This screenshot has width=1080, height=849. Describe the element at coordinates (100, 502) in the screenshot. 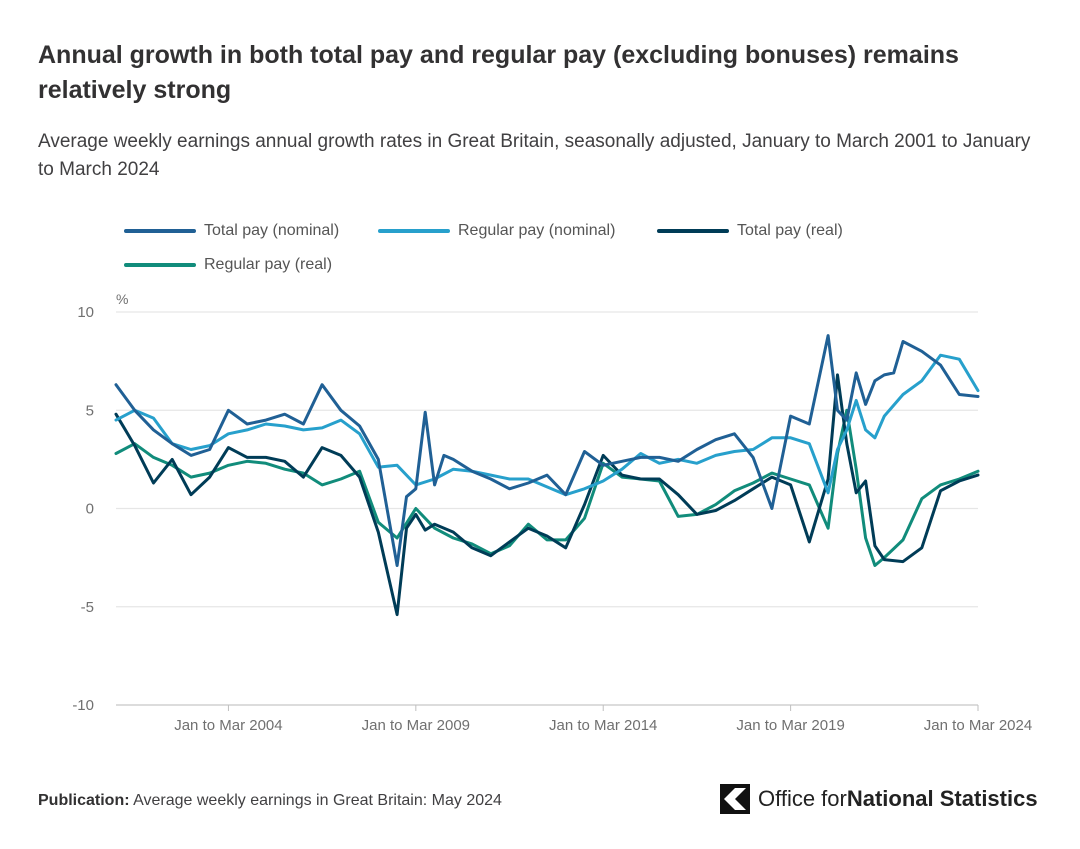

I see `y-axis: % 10 5 0 -5 -10` at that location.